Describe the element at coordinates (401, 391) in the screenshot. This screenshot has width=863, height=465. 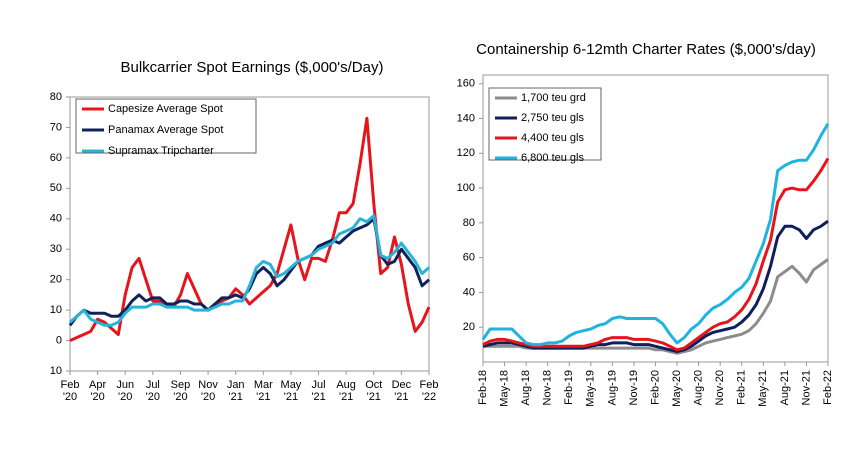
I see `x-tick-label: Dec '21` at that location.